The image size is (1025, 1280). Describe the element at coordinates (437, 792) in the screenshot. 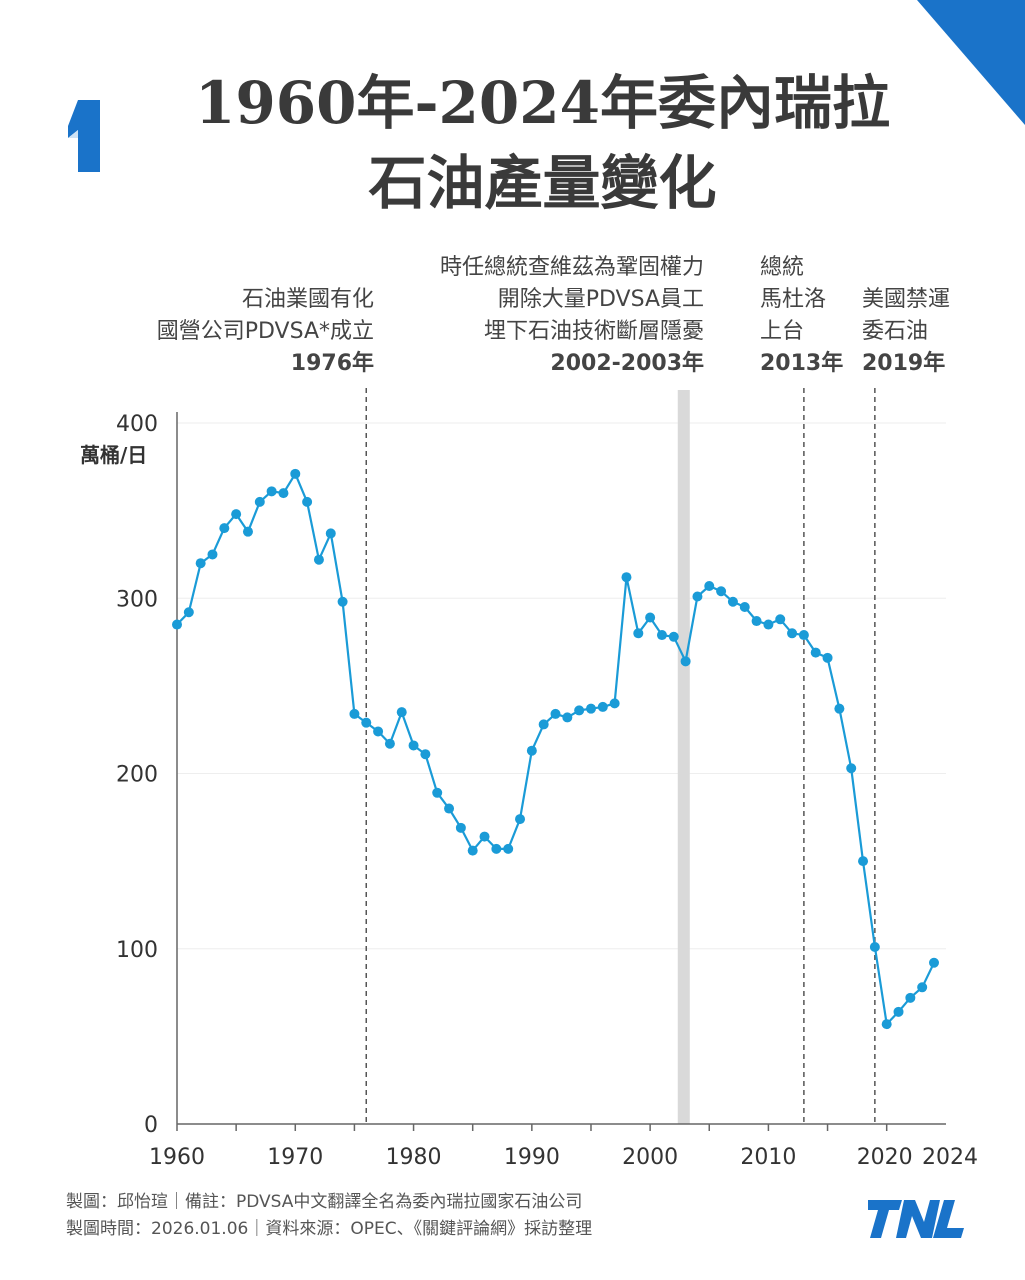

I see `data-point-1982` at that location.